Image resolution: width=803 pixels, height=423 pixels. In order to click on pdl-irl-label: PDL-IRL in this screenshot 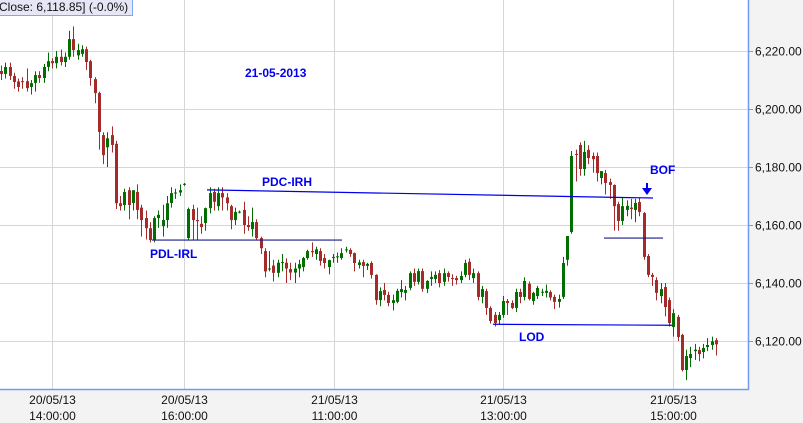, I will do `click(173, 254)`.